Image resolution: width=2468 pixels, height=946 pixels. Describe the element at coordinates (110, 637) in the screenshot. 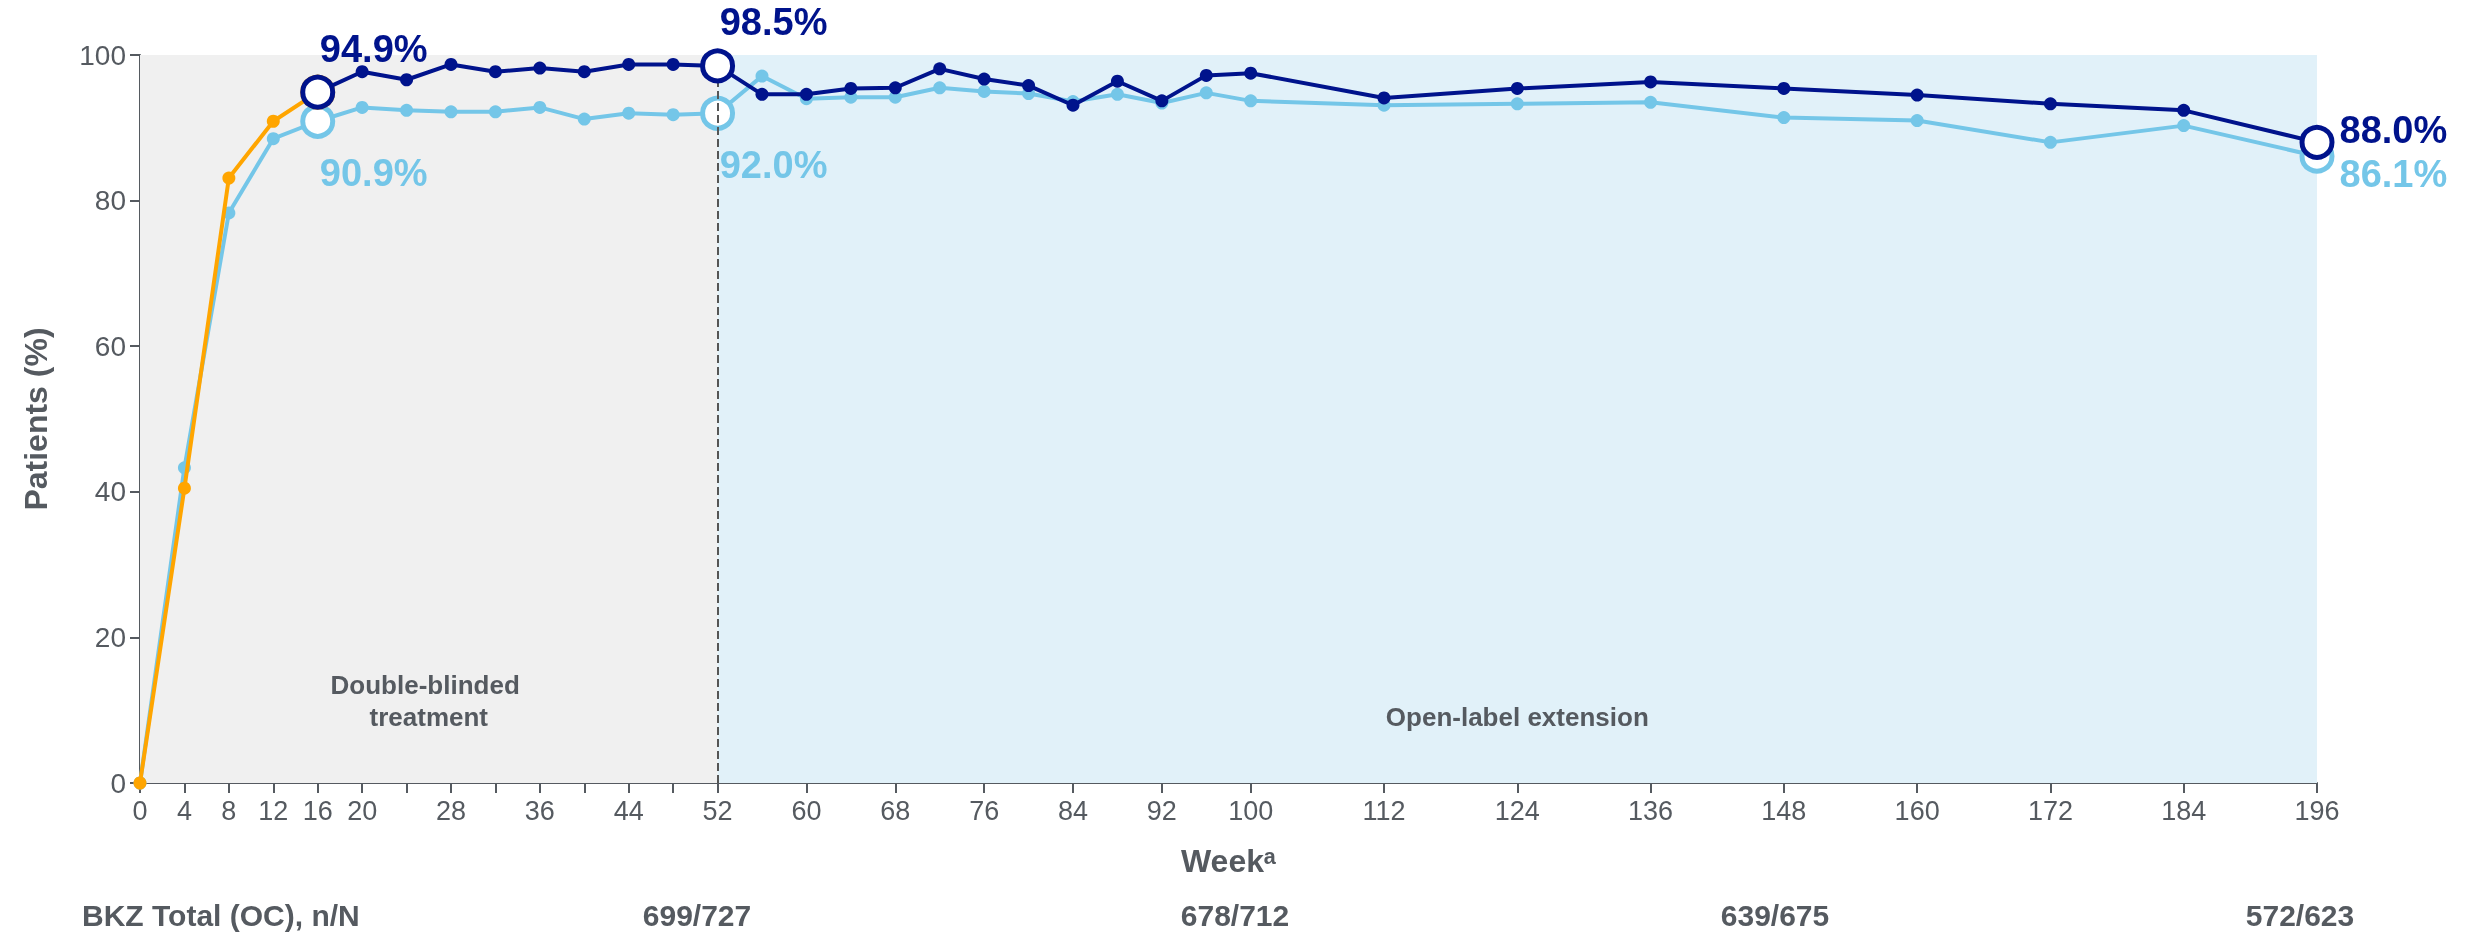

I see `y-tick-label: 20` at that location.